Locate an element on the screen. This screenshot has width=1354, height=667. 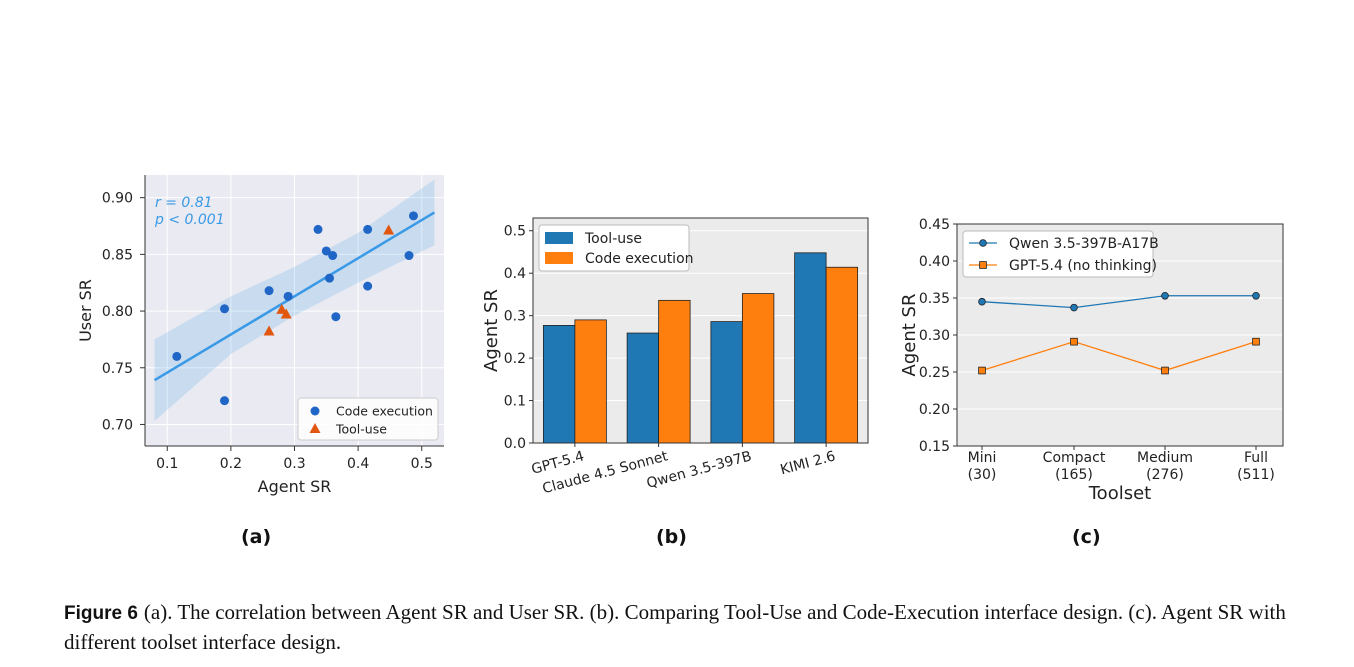
tick-label-y-c: 0.45 is located at coordinates (934, 225).